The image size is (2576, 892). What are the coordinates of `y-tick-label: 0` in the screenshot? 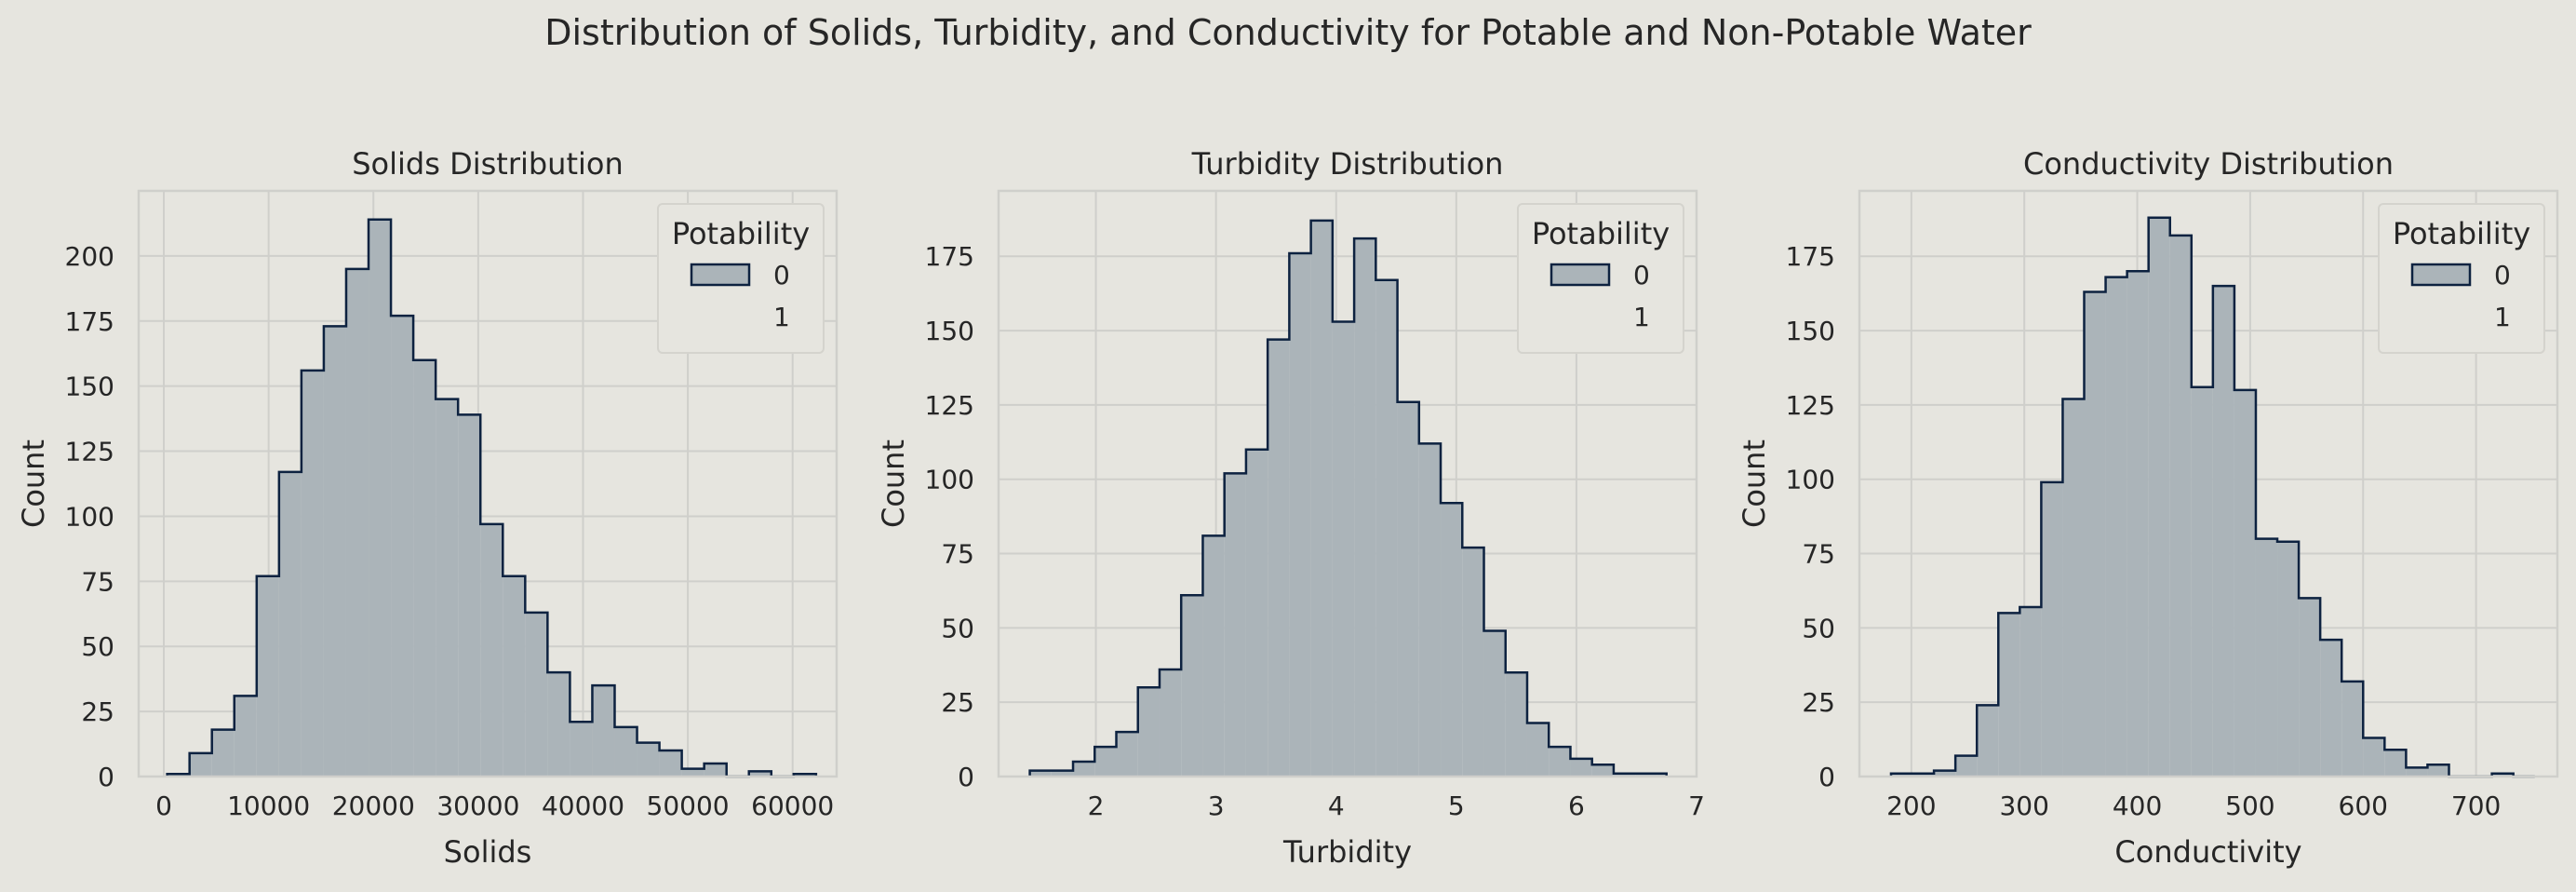 It's located at (1826, 777).